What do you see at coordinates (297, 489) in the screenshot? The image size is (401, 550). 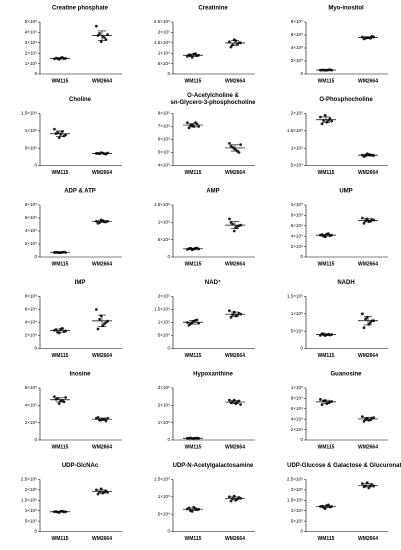 I see `y-tick-label: 2×10⁶` at bounding box center [297, 489].